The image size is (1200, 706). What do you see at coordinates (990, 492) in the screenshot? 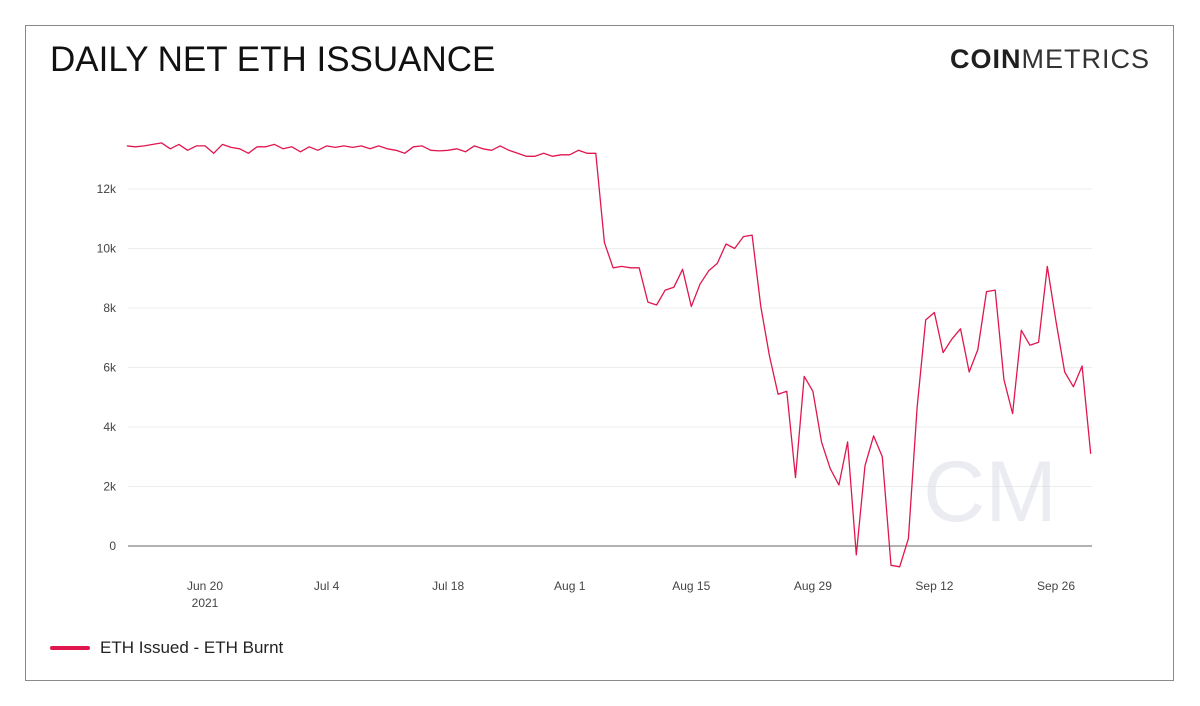
I see `cm-watermark: CM` at bounding box center [990, 492].